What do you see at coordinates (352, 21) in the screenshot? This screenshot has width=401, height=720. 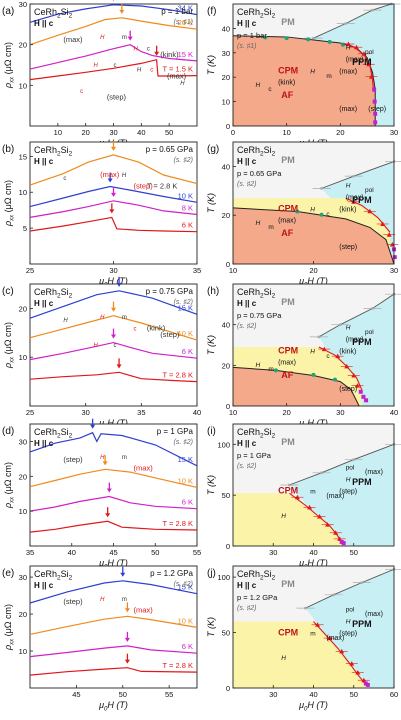 I see `pol-boundary` at bounding box center [352, 21].